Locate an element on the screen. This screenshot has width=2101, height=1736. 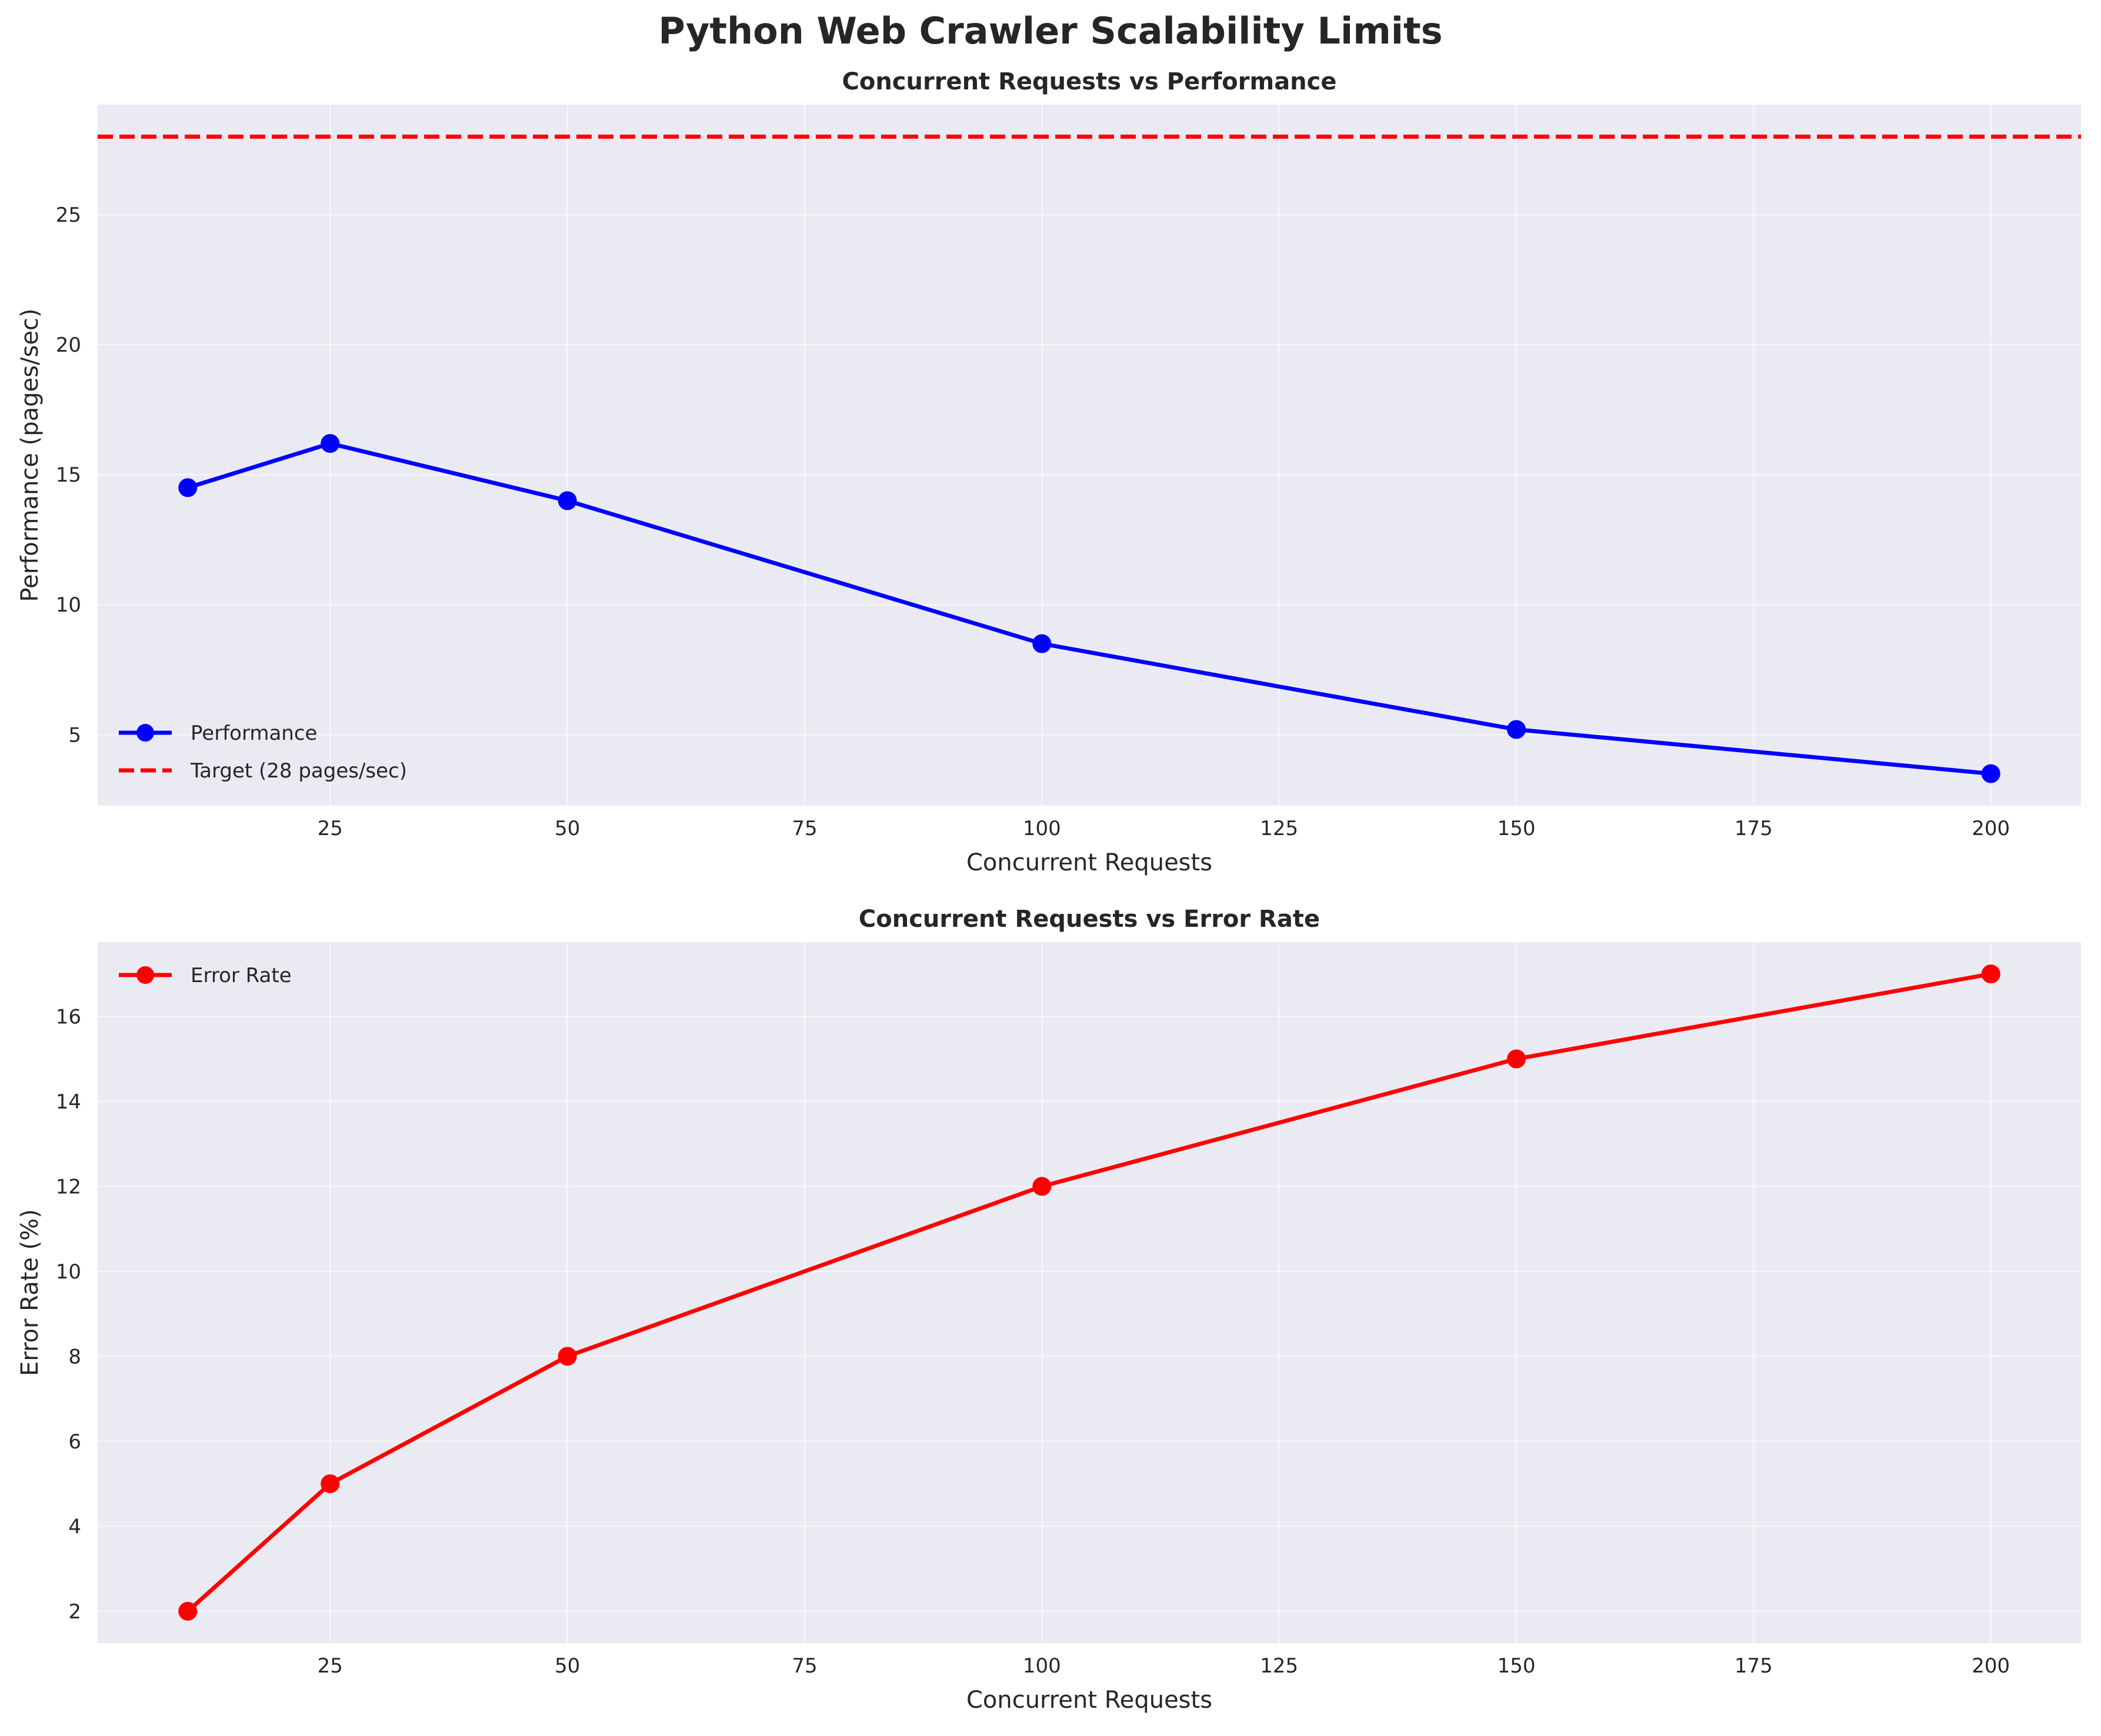
error-rate-x-tick-label: 50 is located at coordinates (567, 1666).